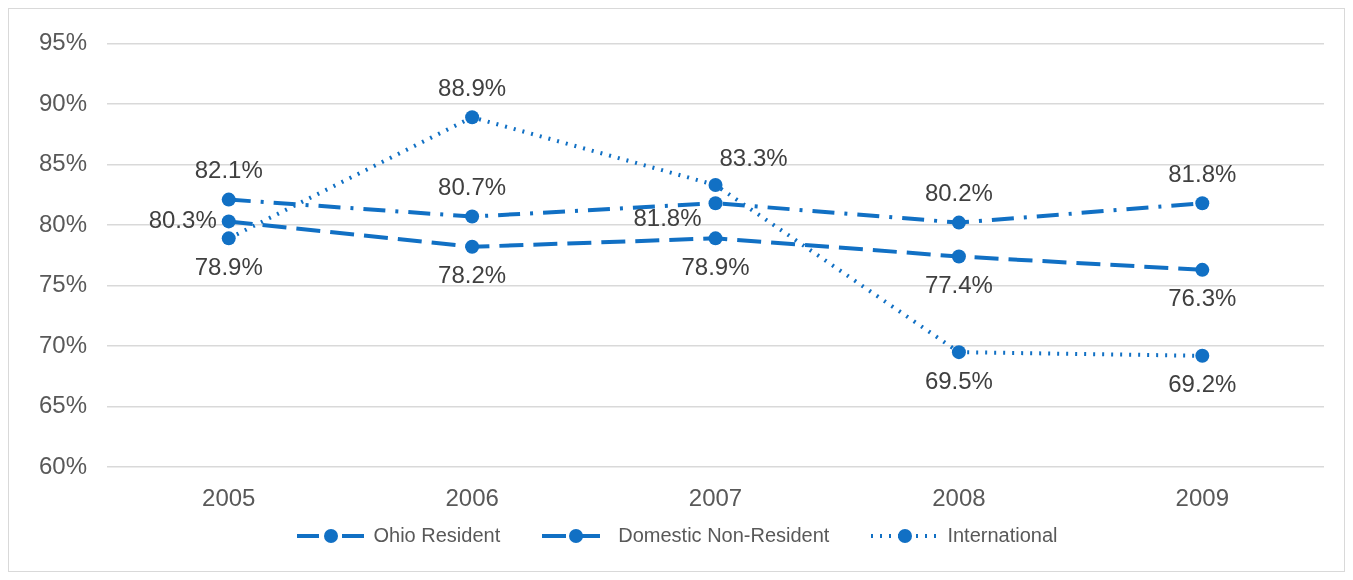 This screenshot has width=1353, height=580. Describe the element at coordinates (229, 498) in the screenshot. I see `x-tick-label: 2005` at that location.